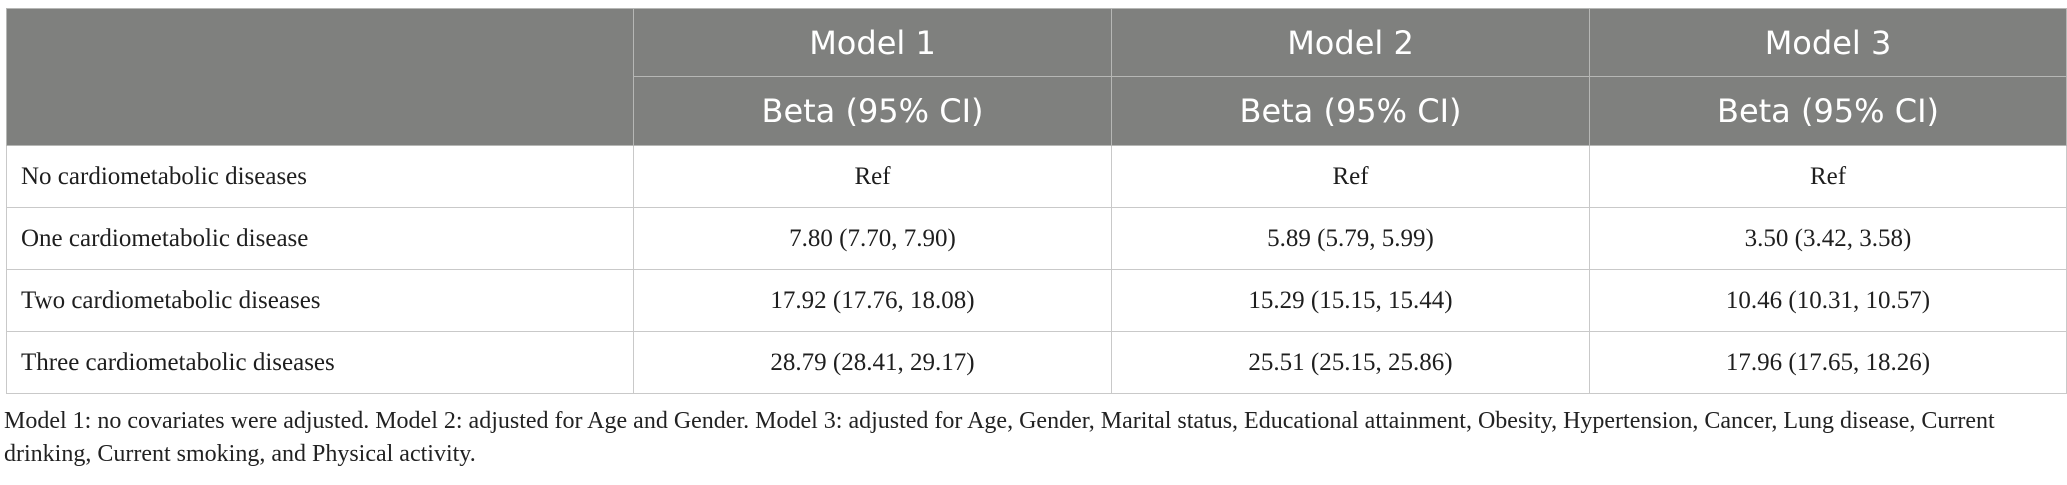  Describe the element at coordinates (1350, 238) in the screenshot. I see `table-cell: 5.89 (5.79, 5.99)` at that location.